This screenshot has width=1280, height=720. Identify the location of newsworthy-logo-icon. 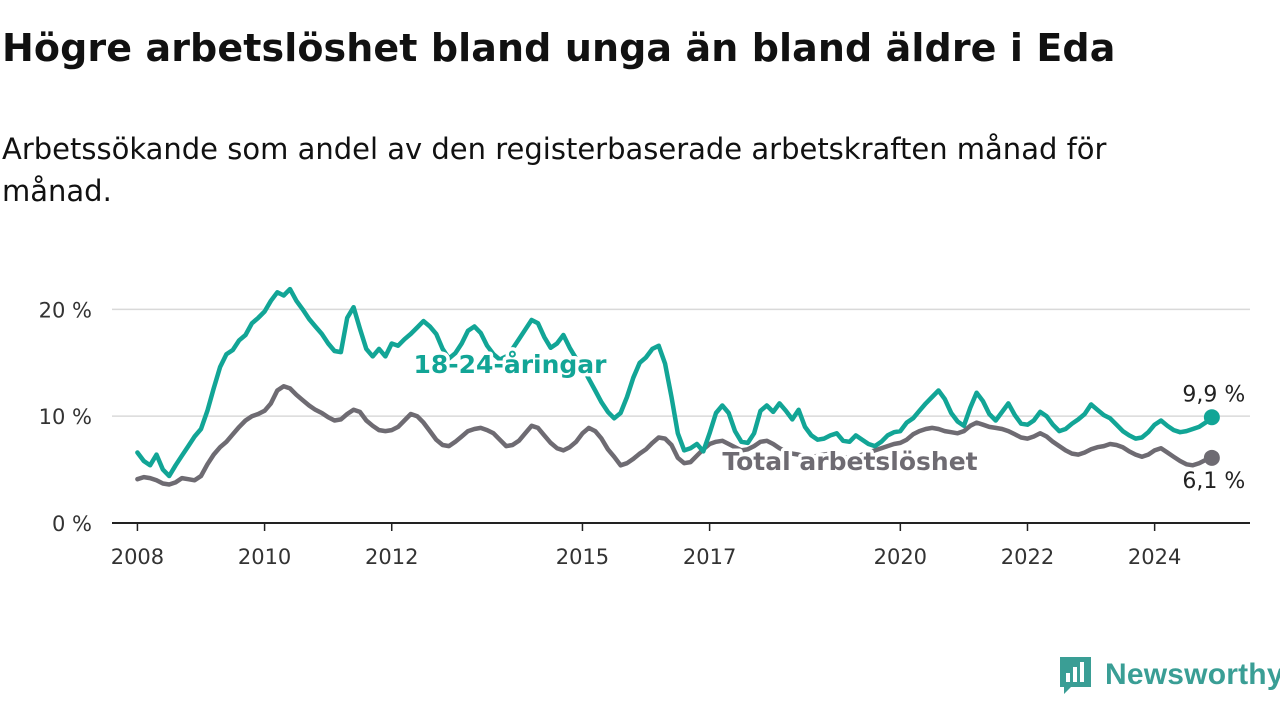
(1075, 675).